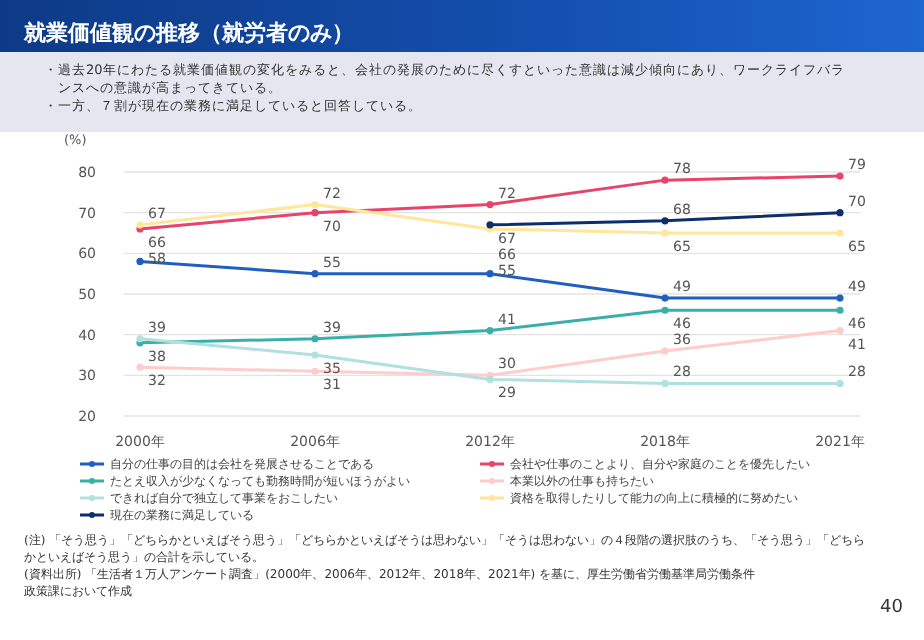 The image size is (924, 640). What do you see at coordinates (188, 33) in the screenshot?
I see `chart-title: 就業価値観の推移（就労者のみ）` at bounding box center [188, 33].